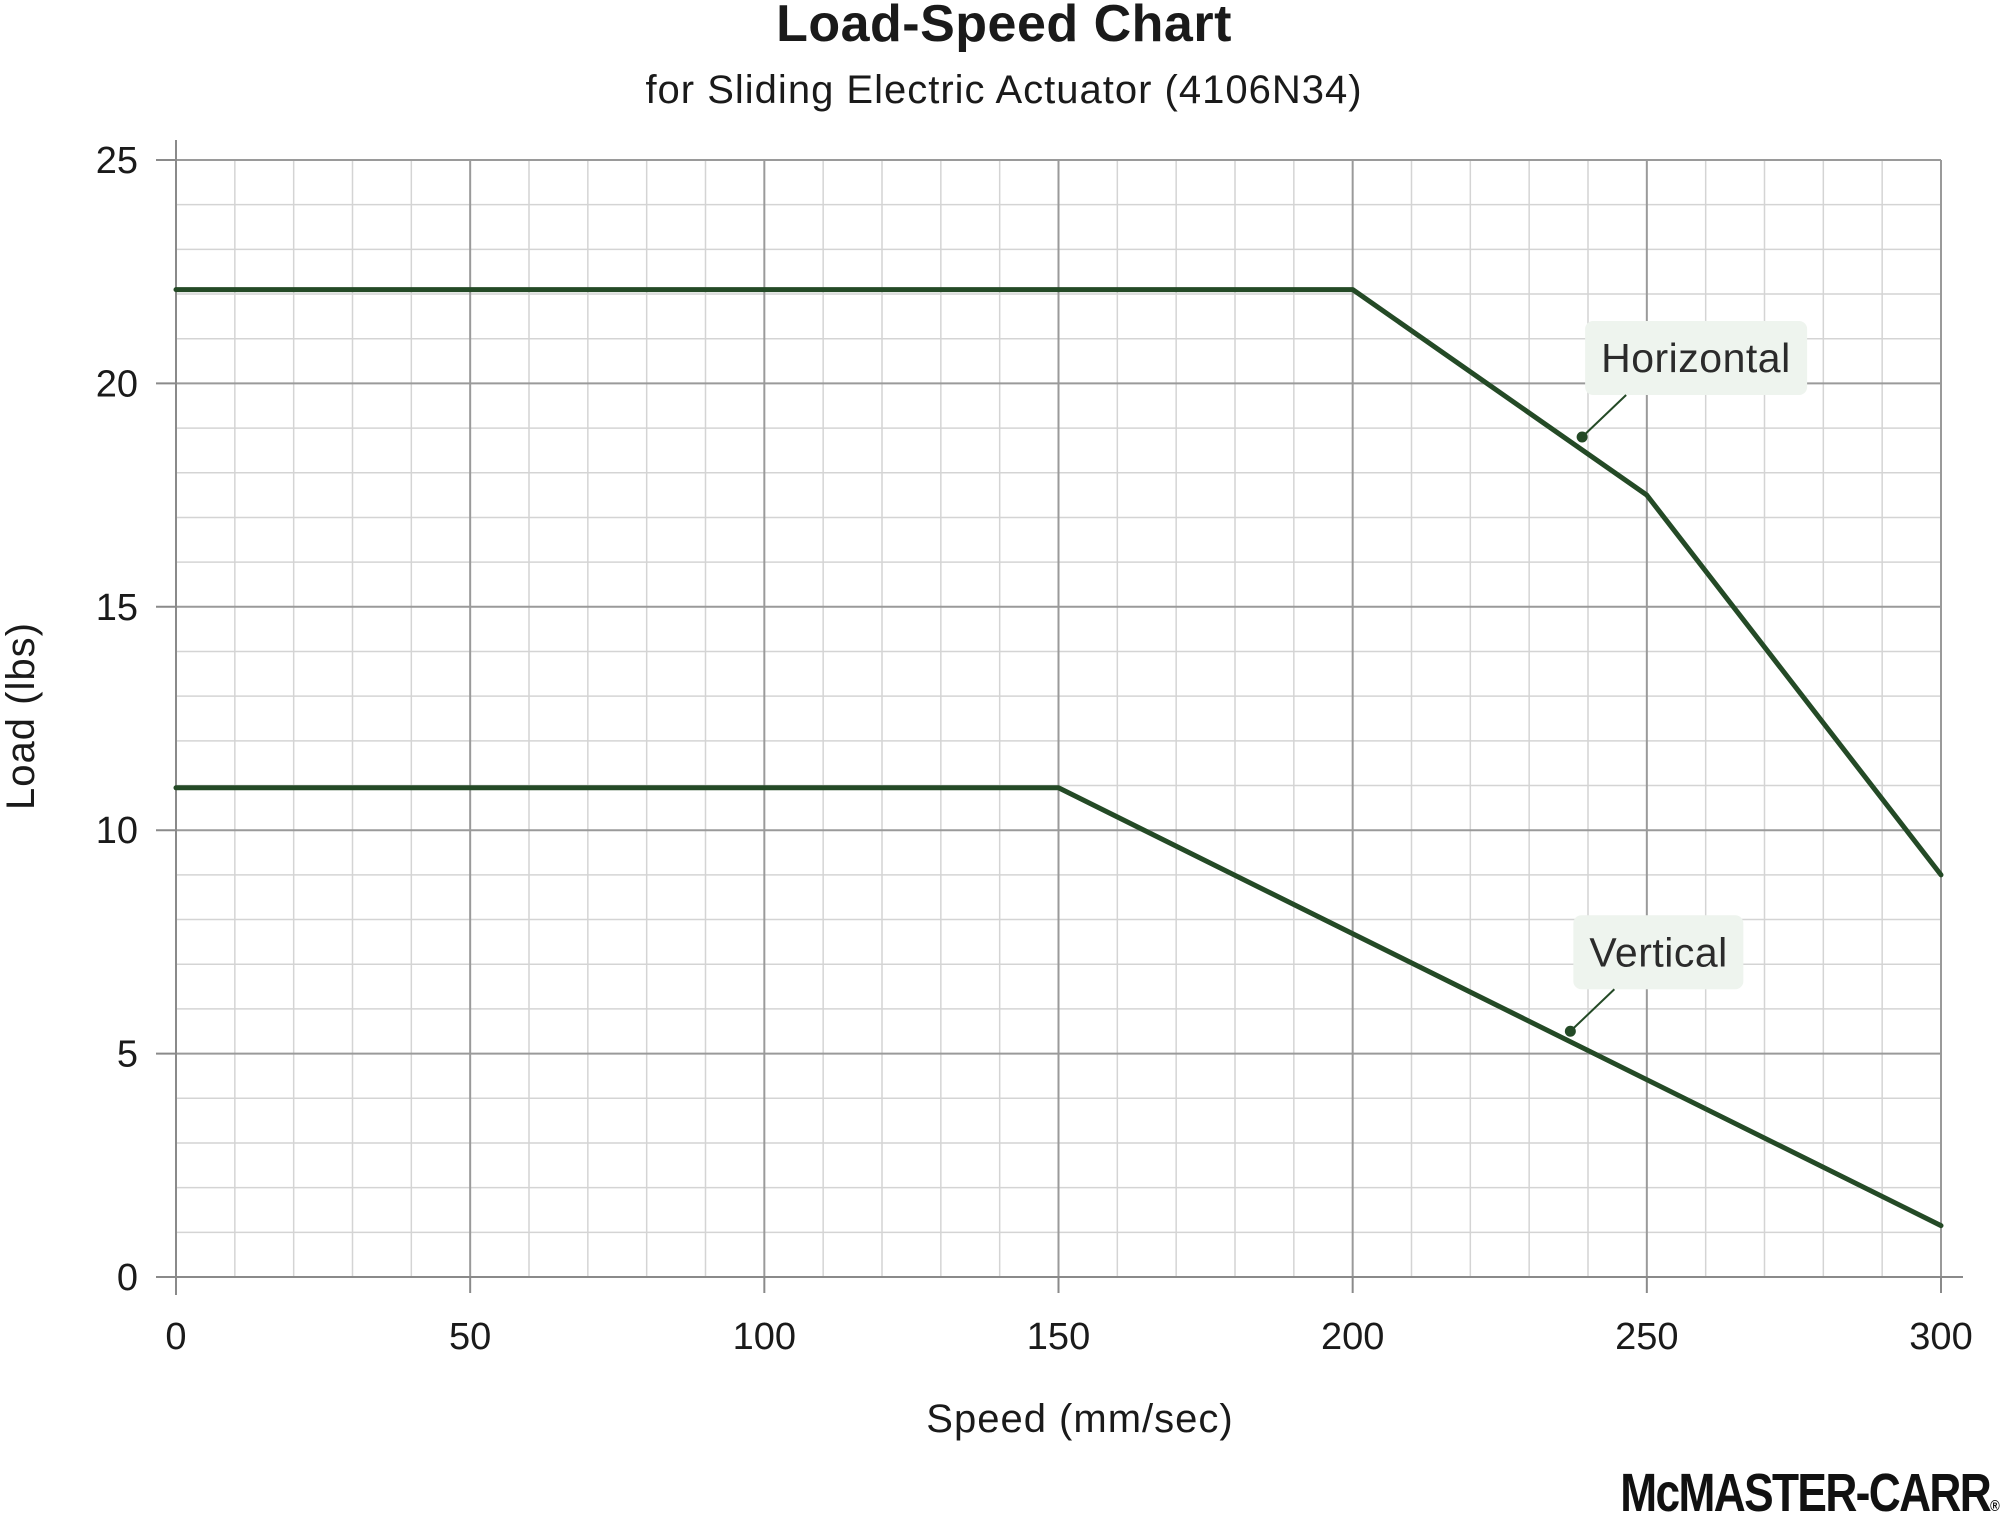  Describe the element at coordinates (1940, 1337) in the screenshot. I see `x-tick-label: 300` at that location.